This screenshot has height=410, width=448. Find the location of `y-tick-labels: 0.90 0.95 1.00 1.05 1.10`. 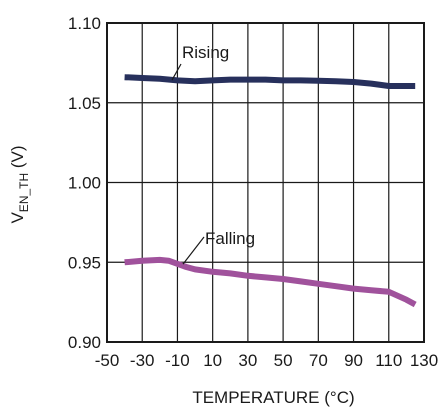

y-tick-labels: 0.90 0.95 1.00 1.05 1.10 is located at coordinates (84, 183).